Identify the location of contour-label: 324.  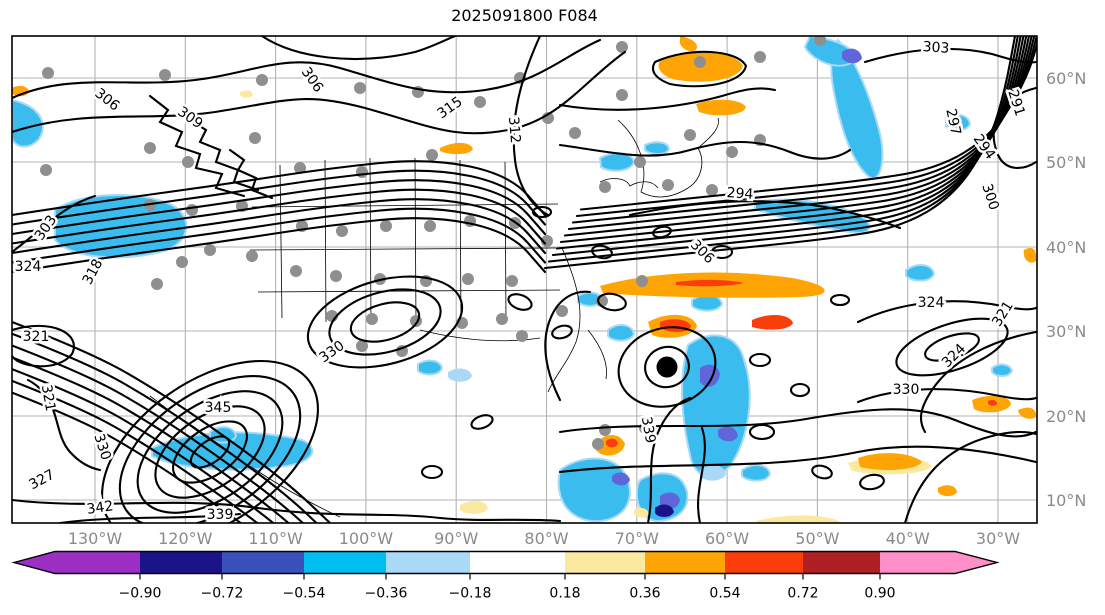
(931, 303).